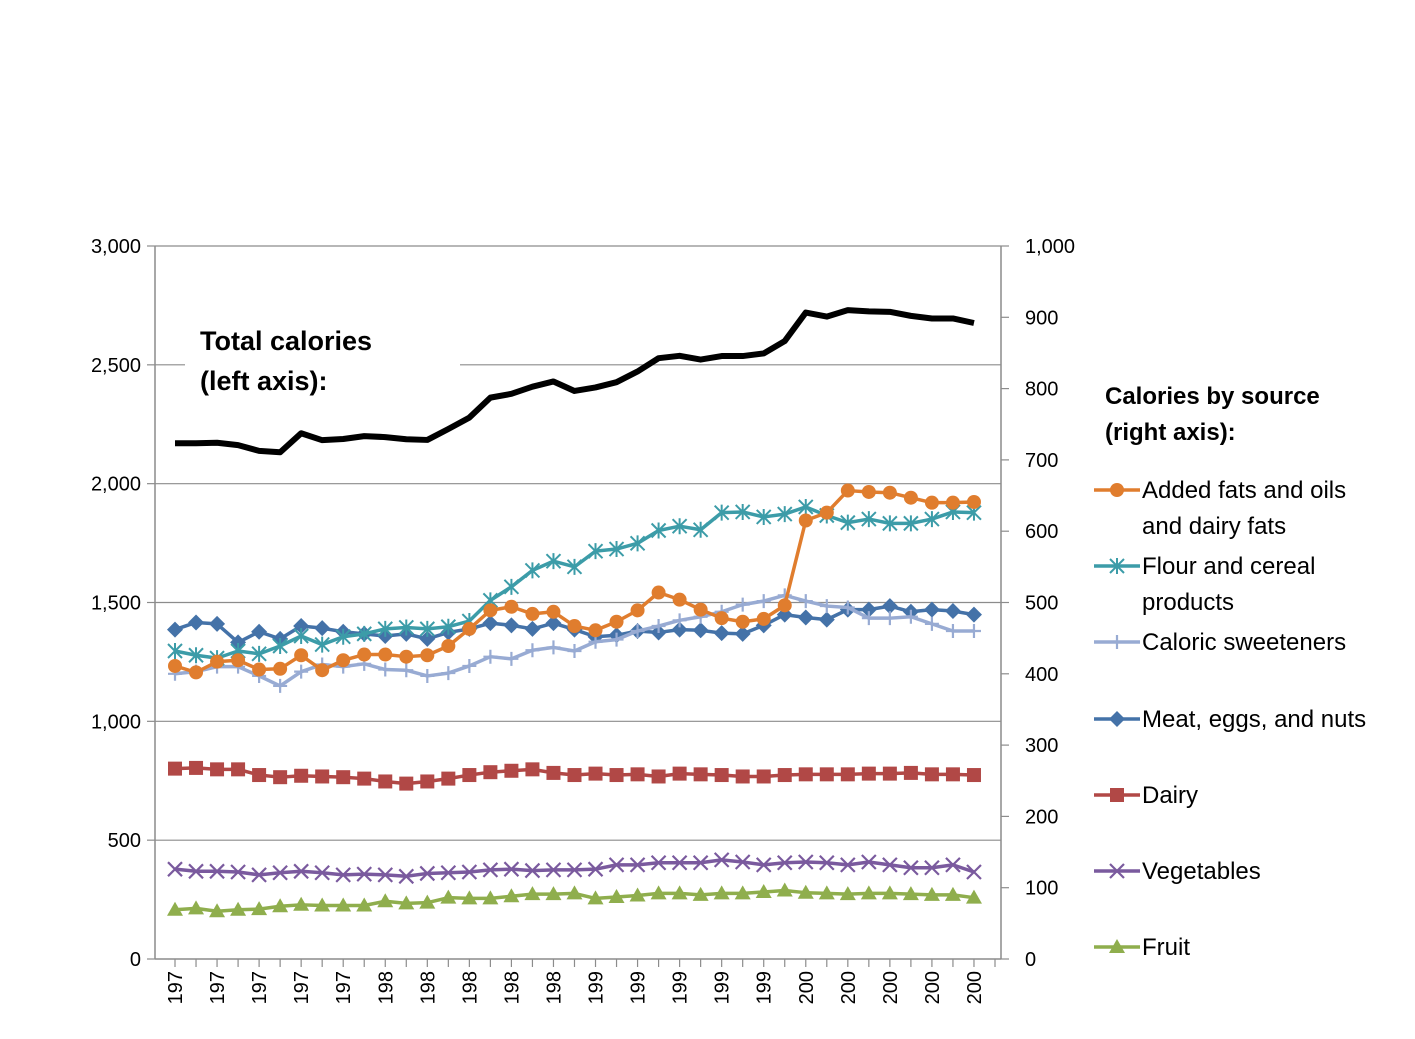 This screenshot has width=1415, height=1039. Describe the element at coordinates (1038, 603) in the screenshot. I see `right-axis-ticks: 0 100 200 300 400 500 600 700 800 900 1,000` at that location.